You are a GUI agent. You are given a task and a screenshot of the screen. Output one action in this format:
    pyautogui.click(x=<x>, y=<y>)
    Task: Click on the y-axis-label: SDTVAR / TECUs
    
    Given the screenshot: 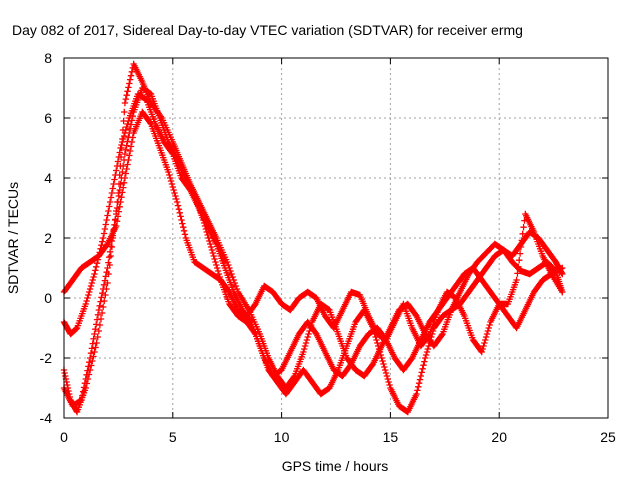 What is the action you would take?
    pyautogui.click(x=13, y=238)
    